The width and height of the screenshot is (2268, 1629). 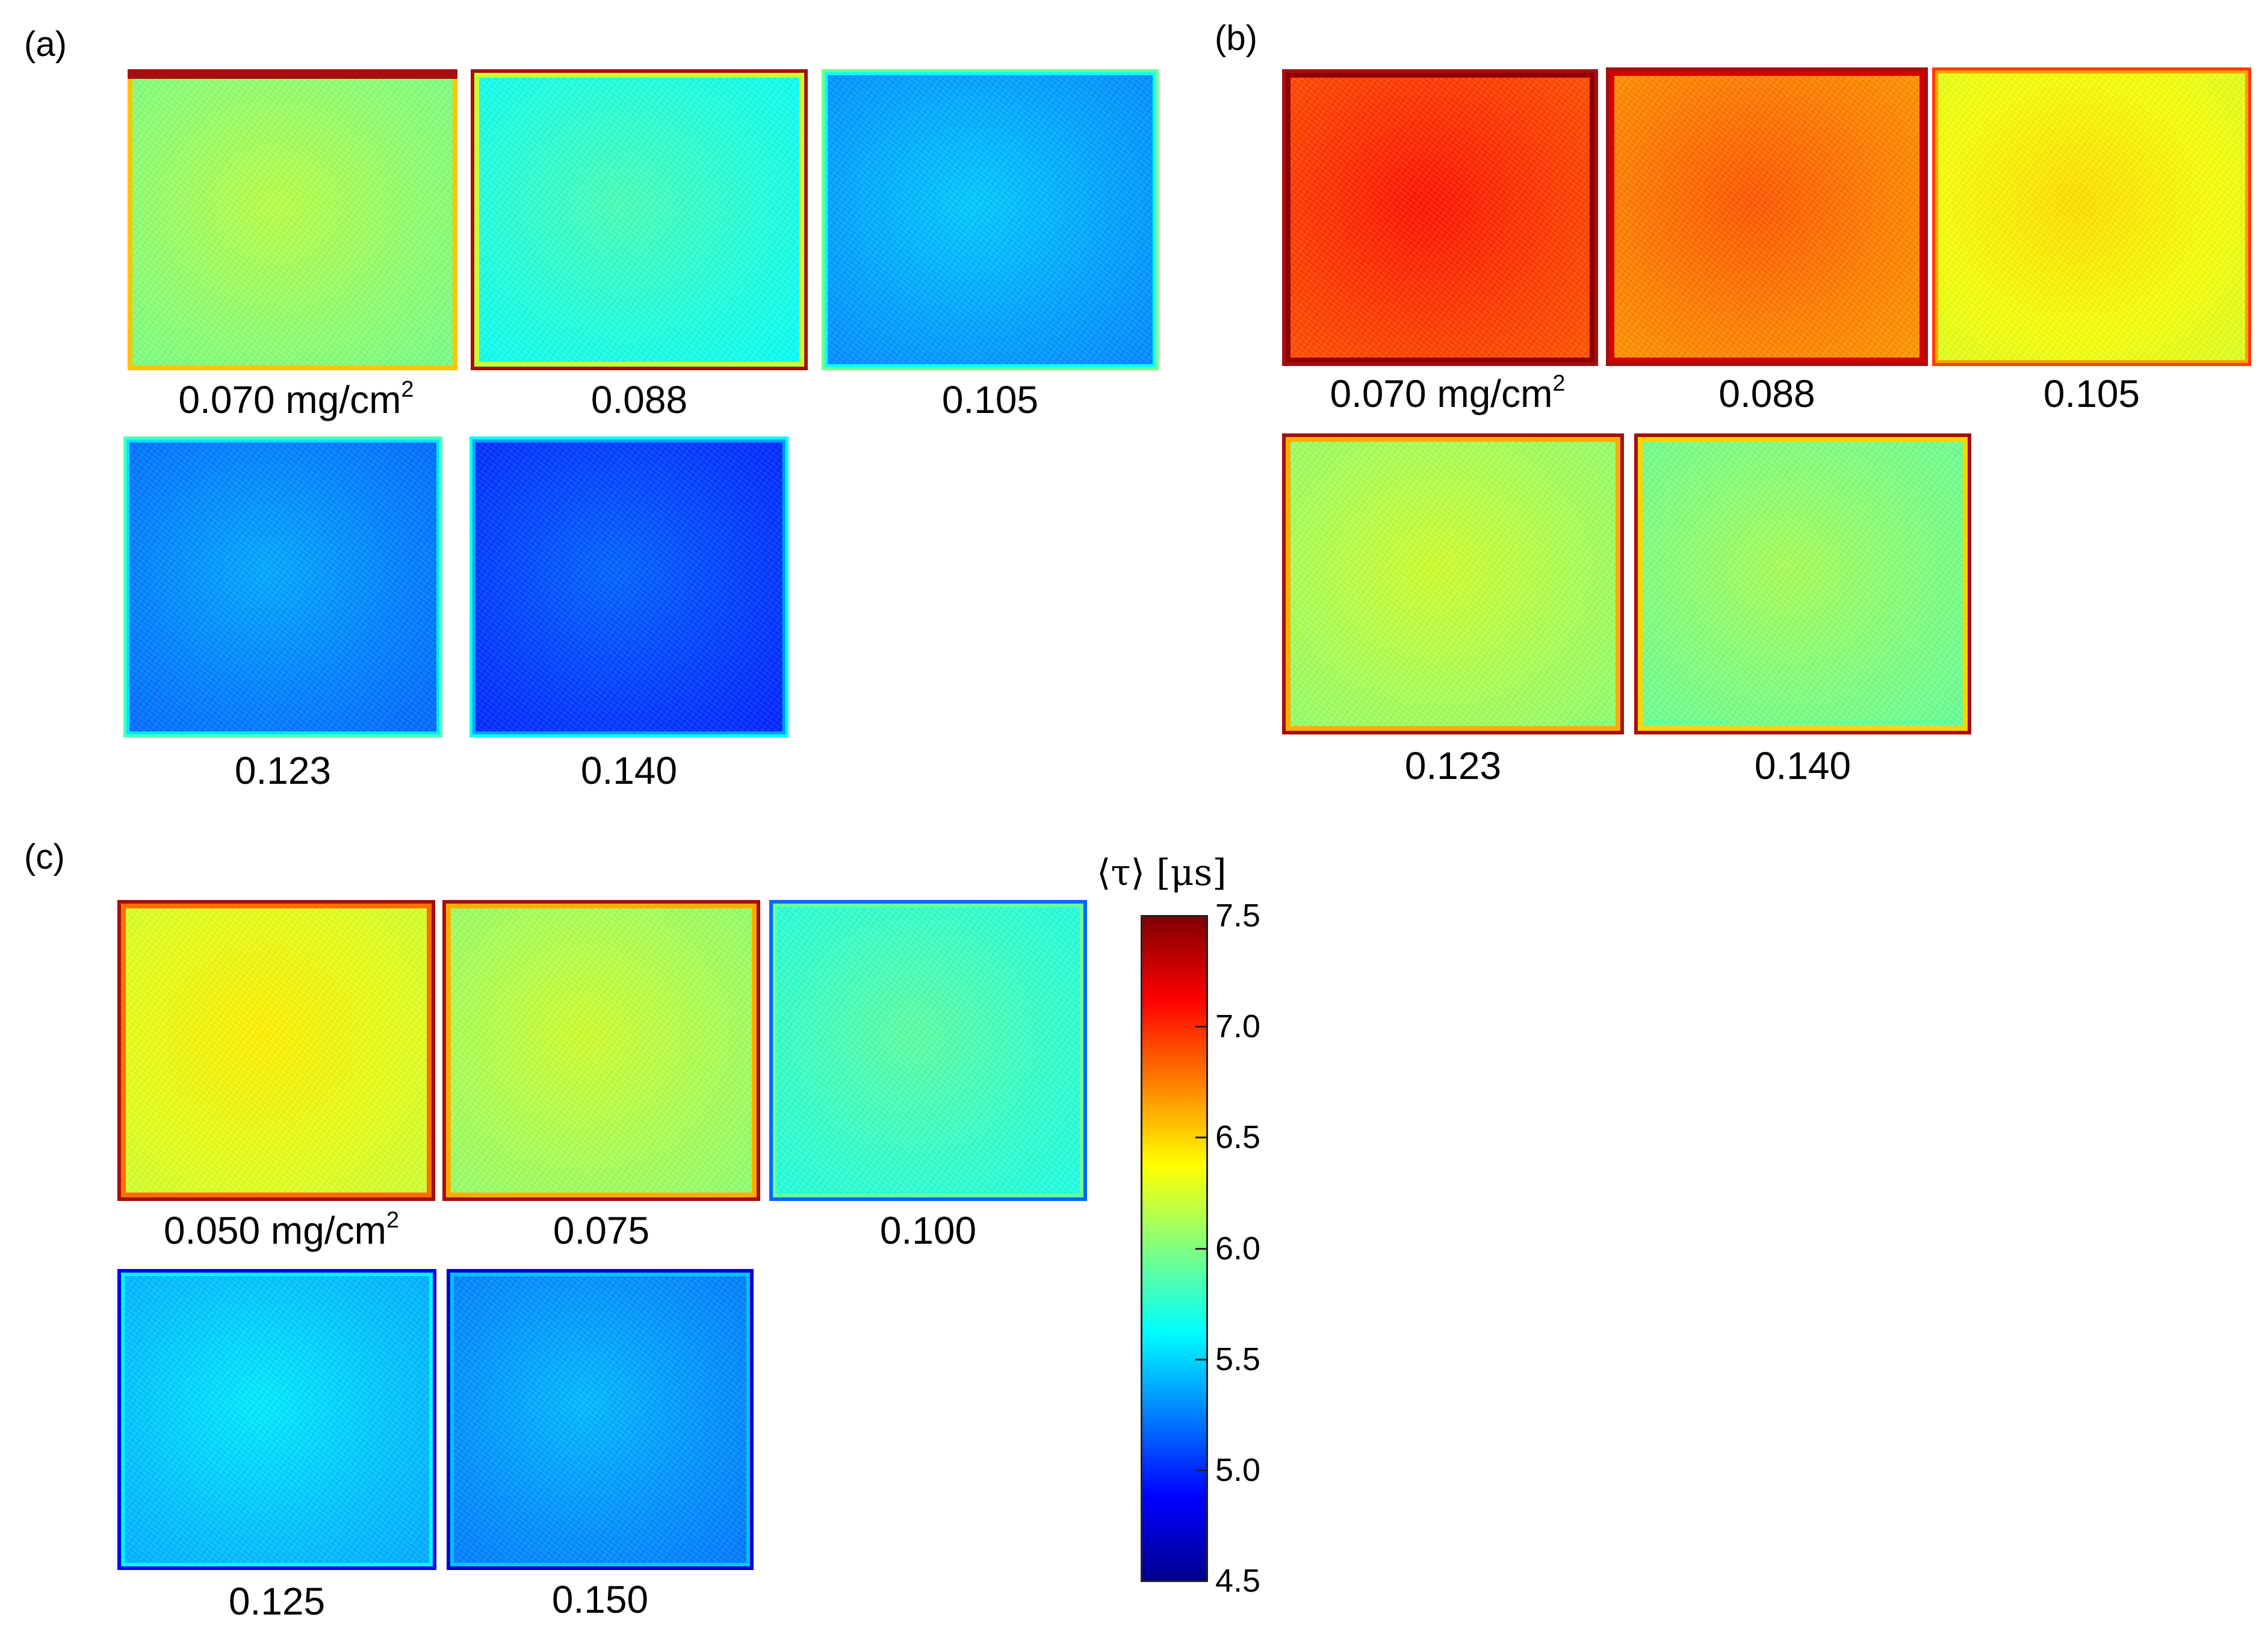 What do you see at coordinates (1162, 873) in the screenshot?
I see `colorbar-title: ⟨τ⟩ [μs]` at bounding box center [1162, 873].